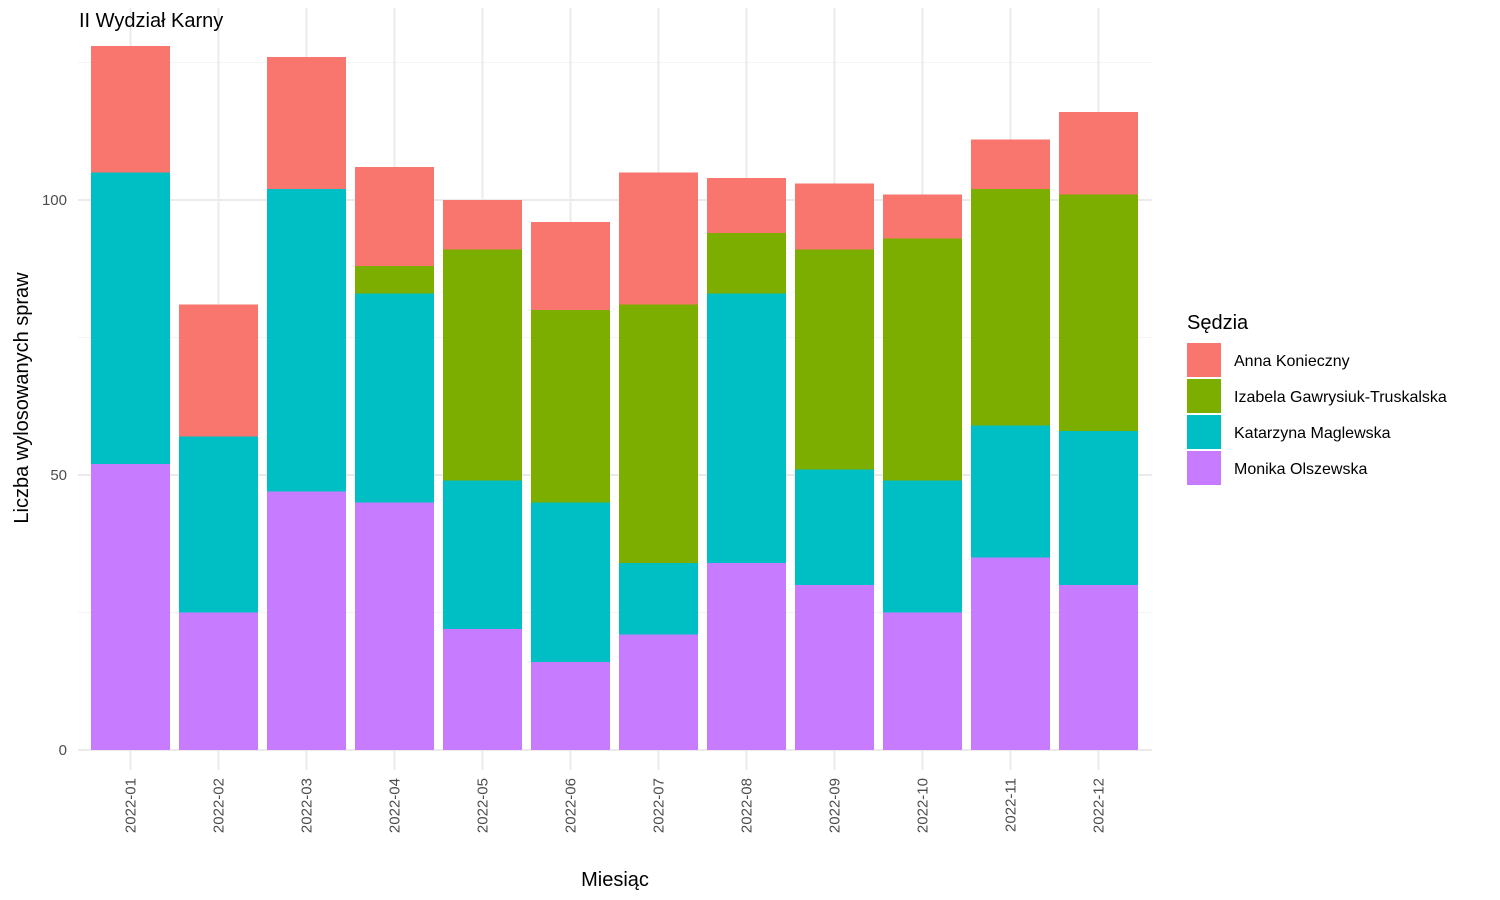 The height and width of the screenshot is (900, 1500). I want to click on x-tick-label: 2022-02, so click(219, 805).